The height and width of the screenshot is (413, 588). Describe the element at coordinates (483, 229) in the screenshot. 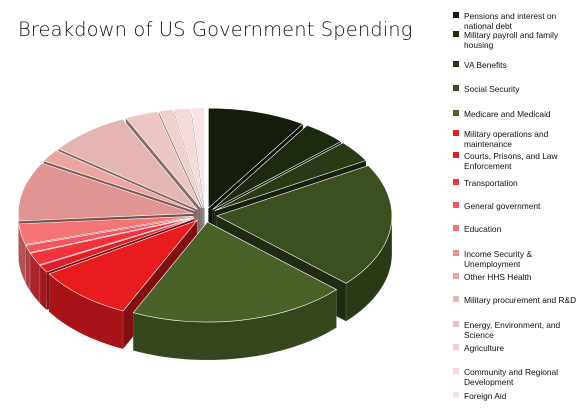

I see `legend-label: Education` at that location.